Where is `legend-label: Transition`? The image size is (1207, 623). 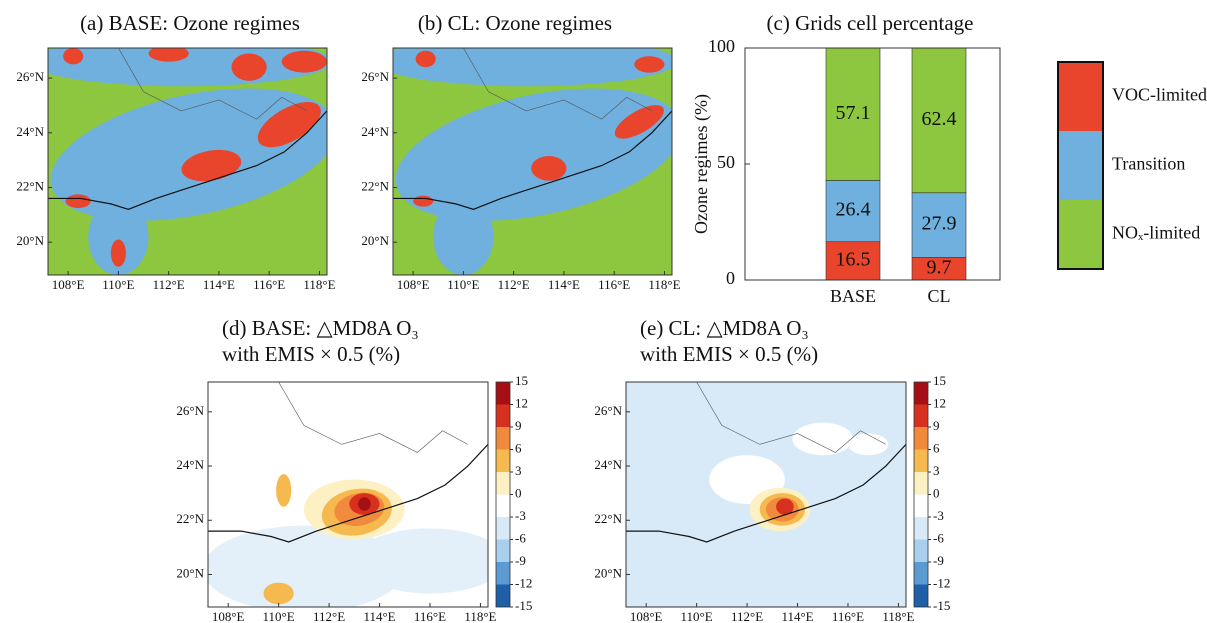
legend-label: Transition is located at coordinates (1148, 164).